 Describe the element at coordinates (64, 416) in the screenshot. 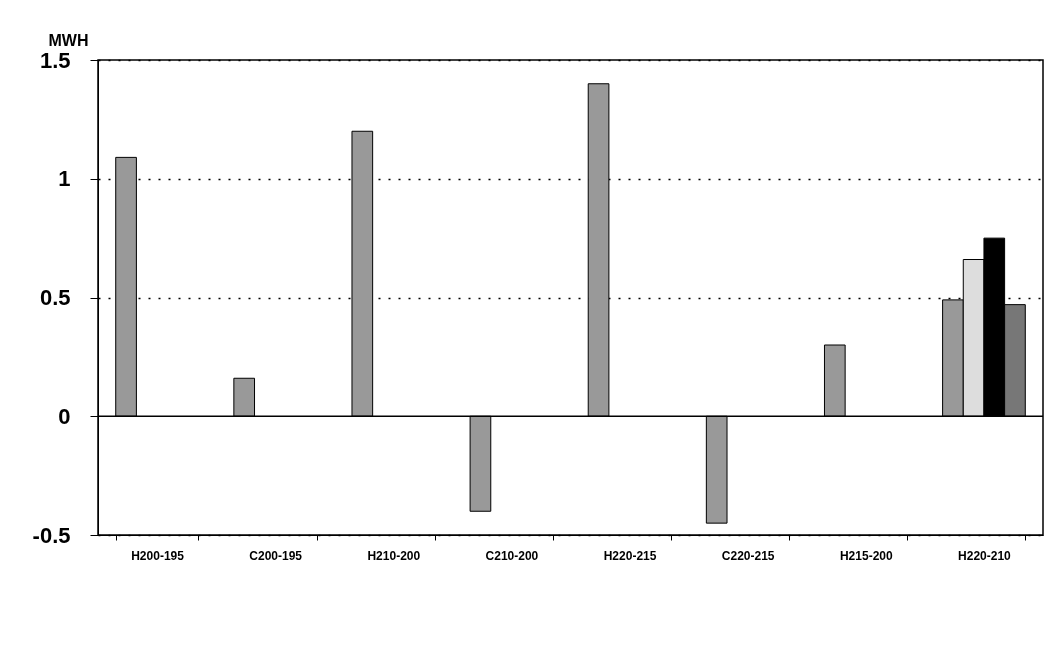

I see `y-tick-label: 0` at that location.